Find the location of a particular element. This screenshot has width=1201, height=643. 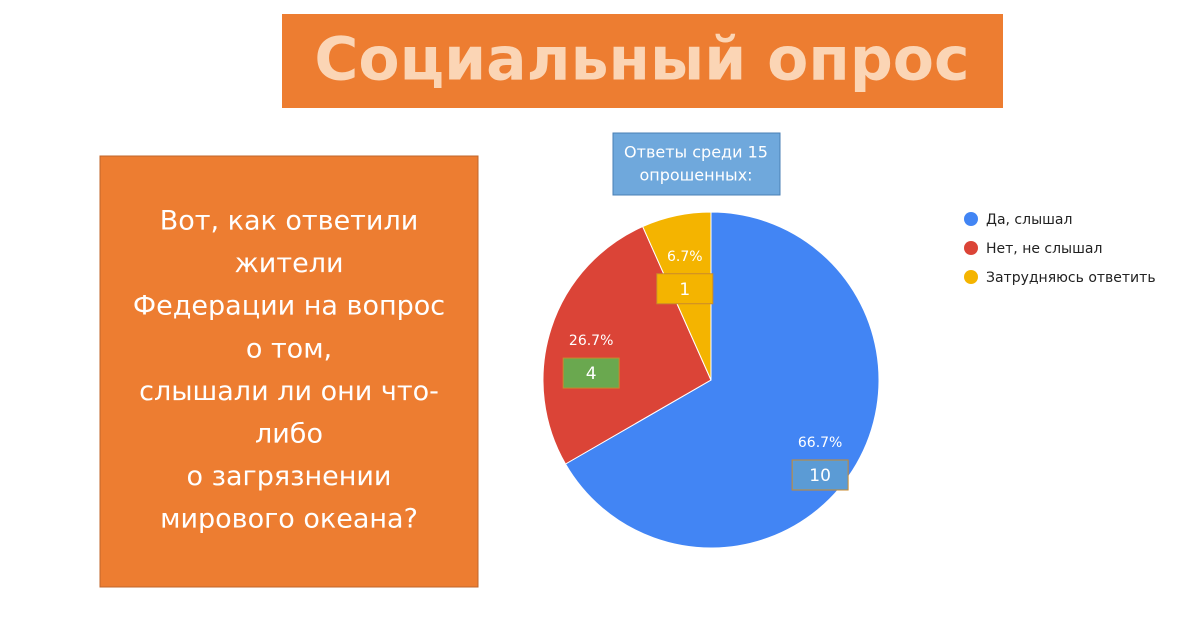

question-line: Вот, как ответили is located at coordinates (289, 221).